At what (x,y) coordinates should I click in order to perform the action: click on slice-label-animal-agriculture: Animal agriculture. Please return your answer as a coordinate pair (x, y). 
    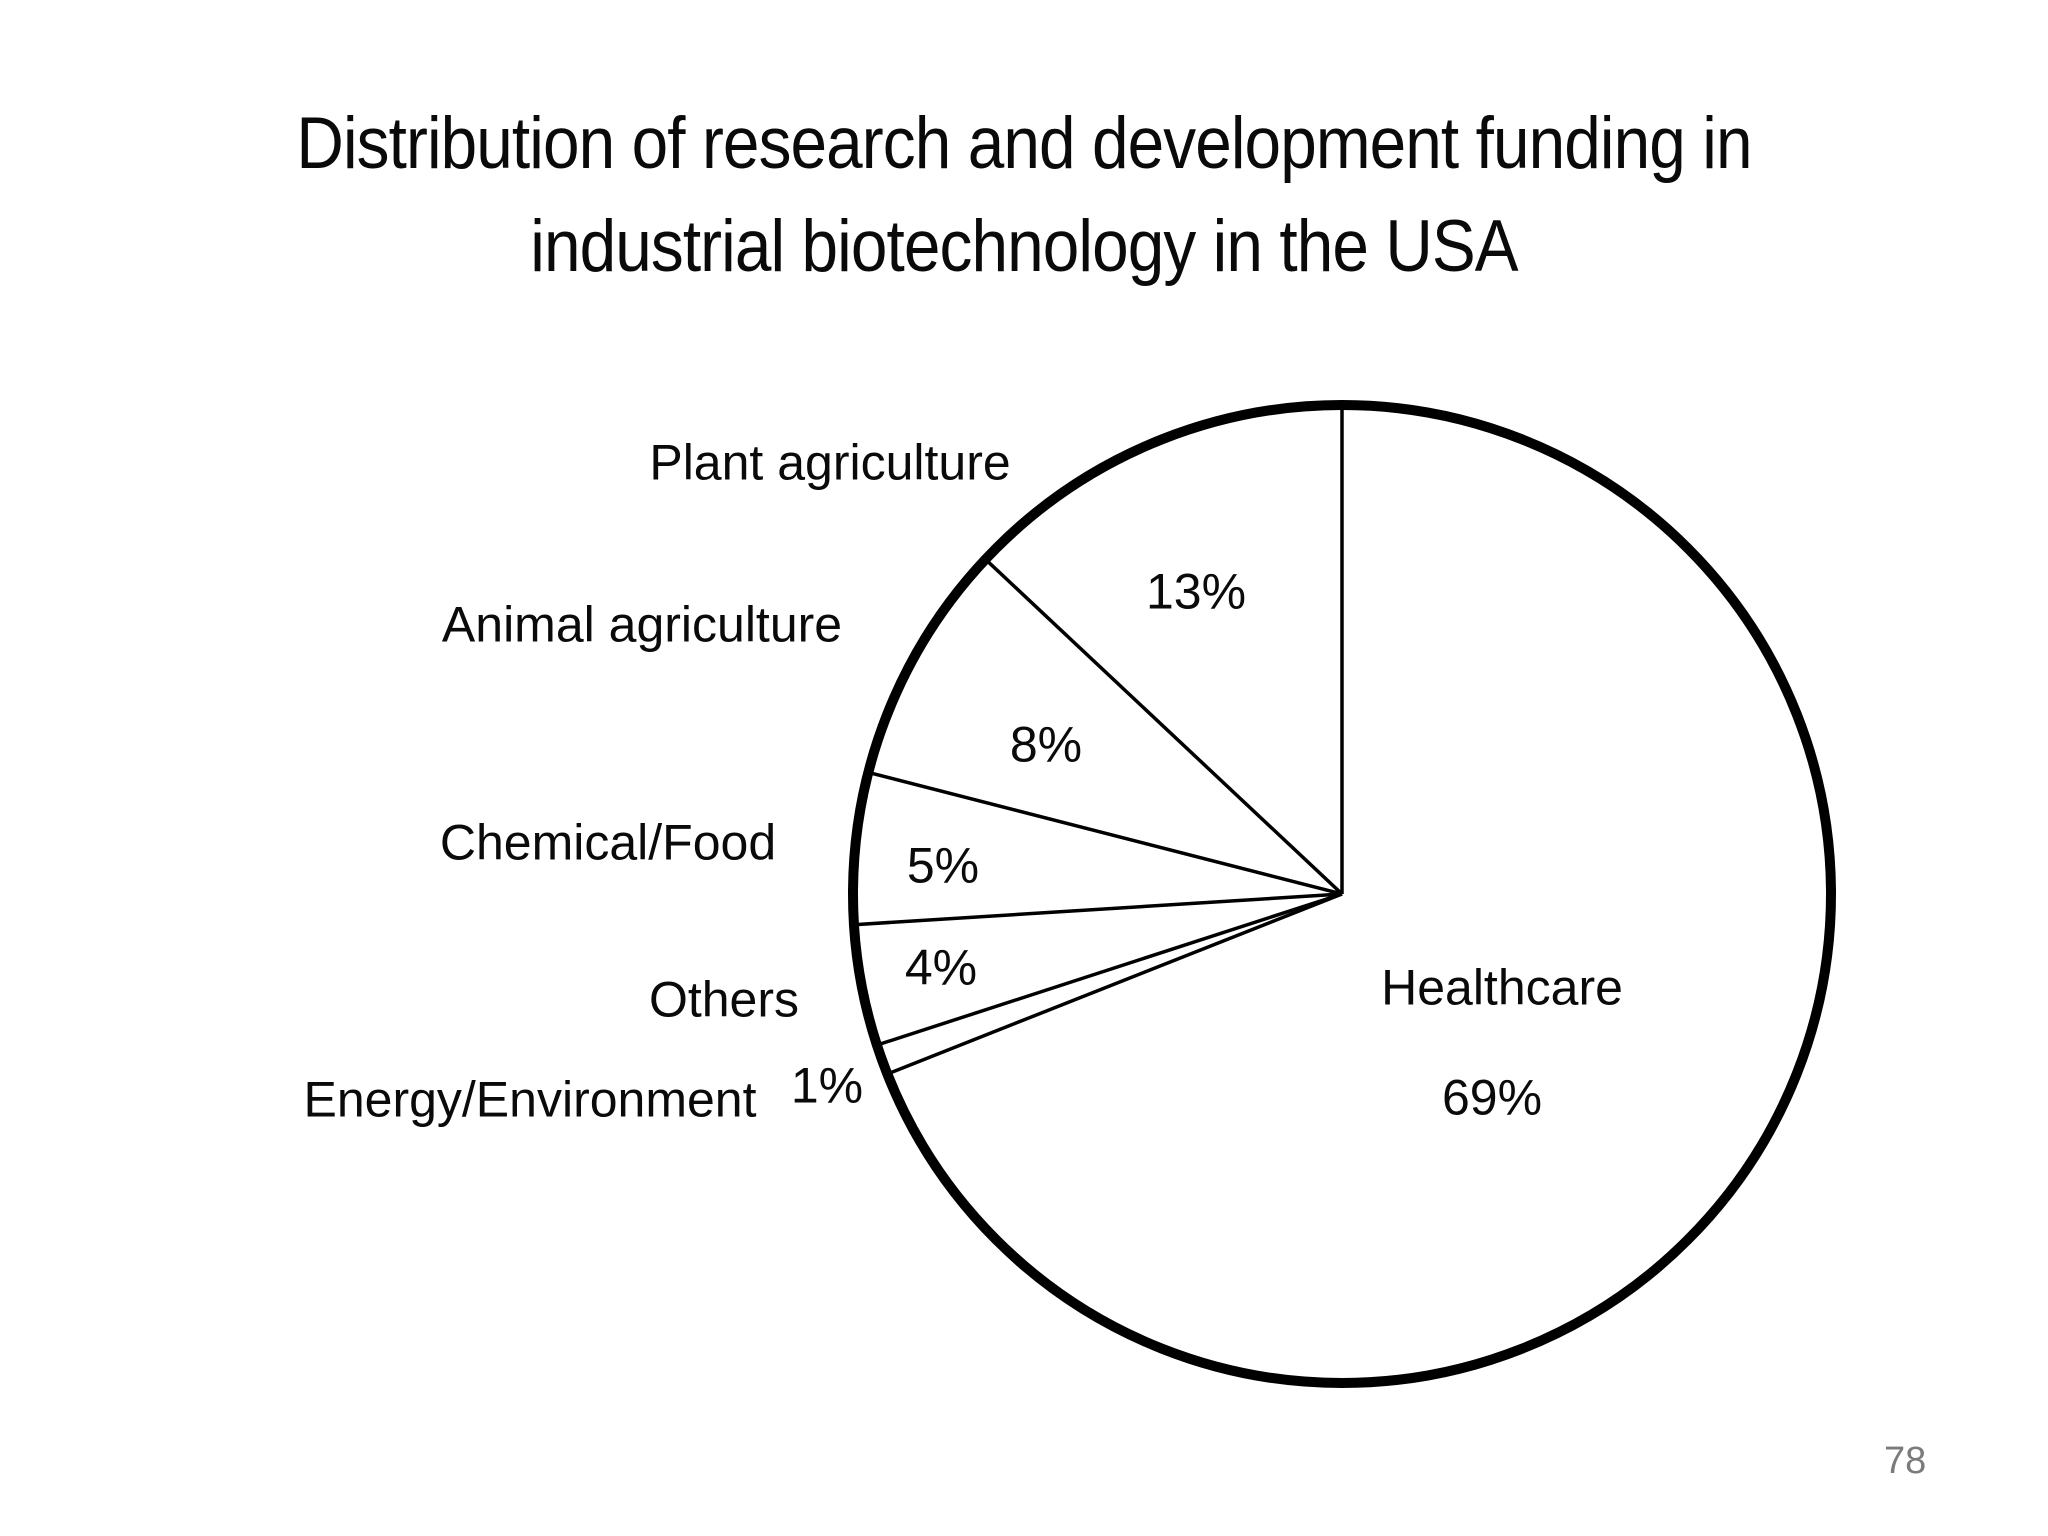
    Looking at the image, I should click on (642, 624).